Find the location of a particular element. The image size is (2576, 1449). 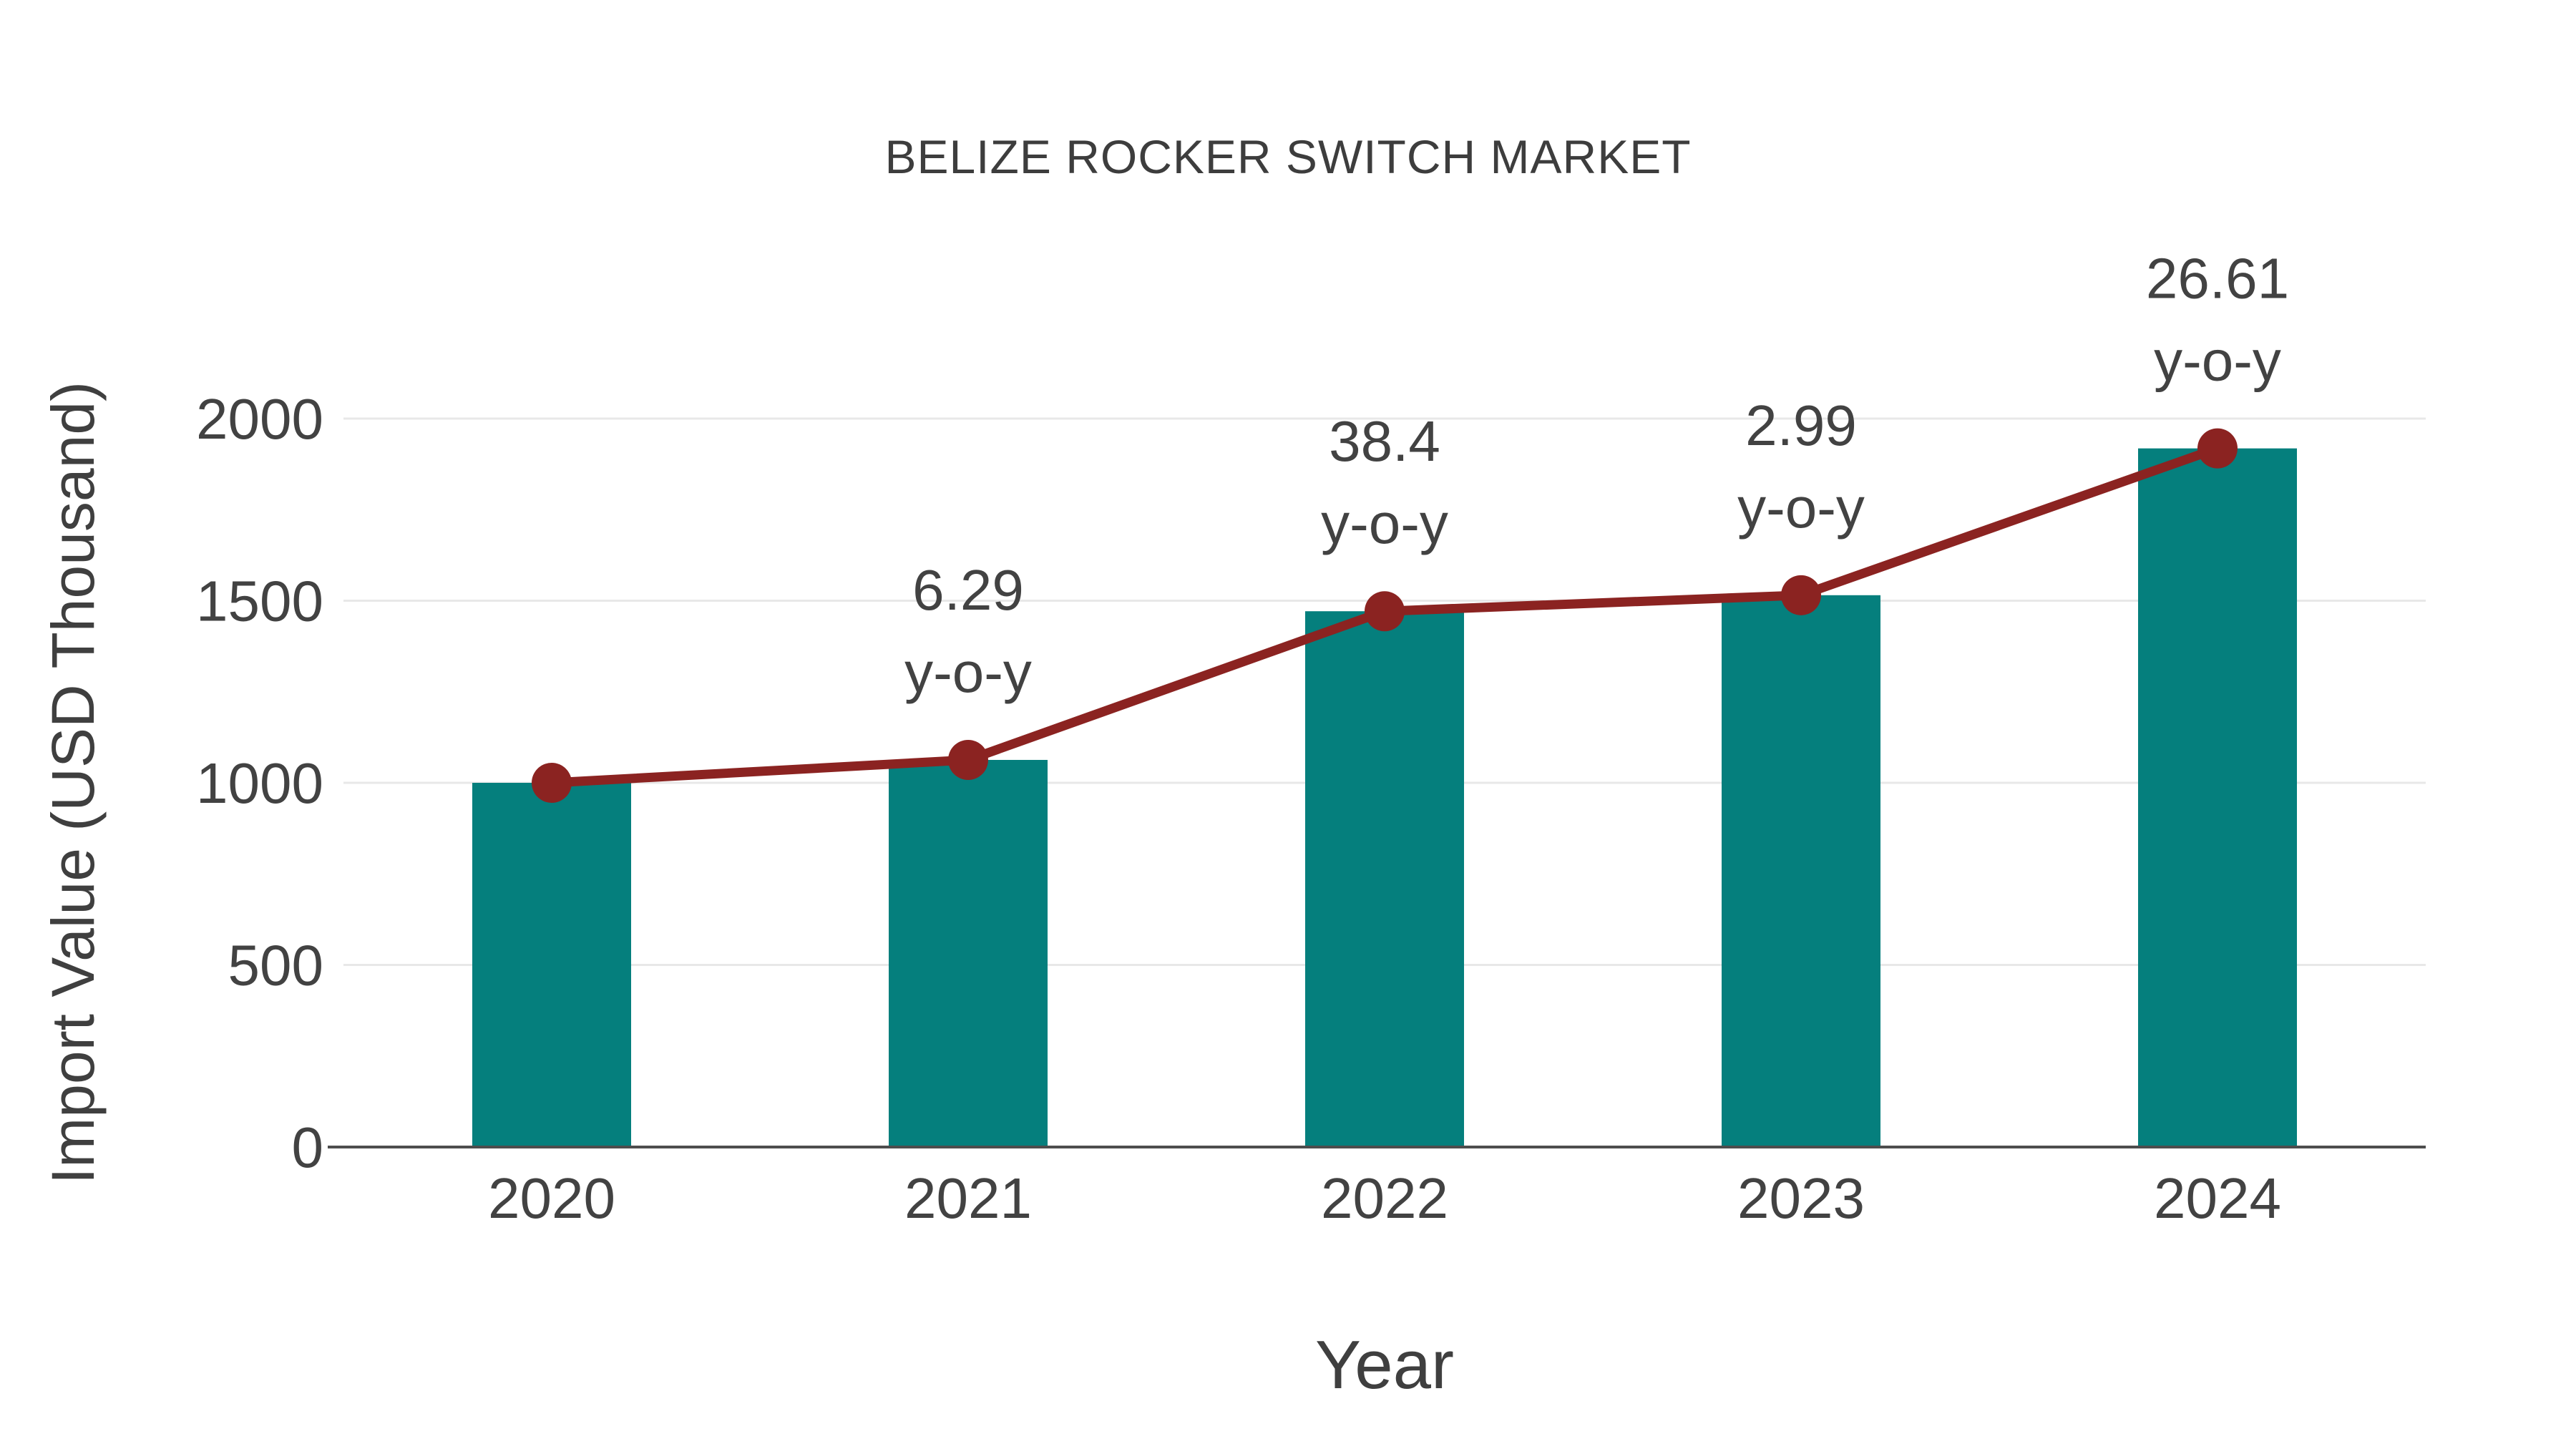

y-tick-label: 500 is located at coordinates (275, 965).